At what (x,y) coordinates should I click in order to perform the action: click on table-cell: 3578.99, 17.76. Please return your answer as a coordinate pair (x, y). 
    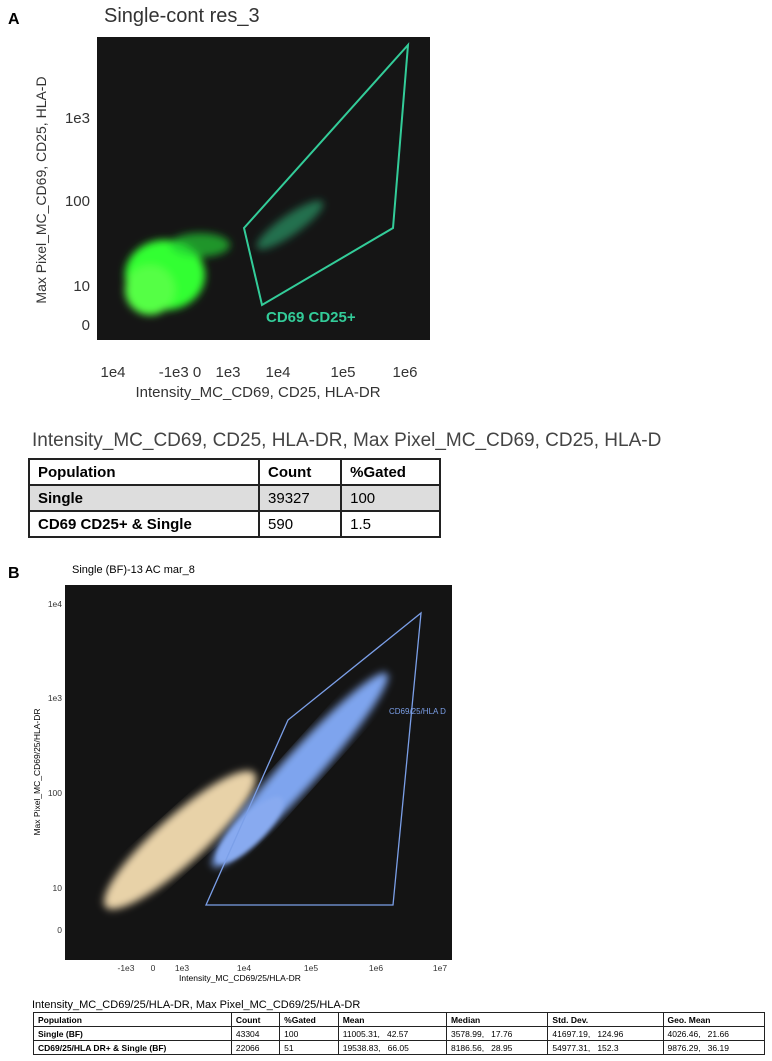
    Looking at the image, I should click on (497, 1033).